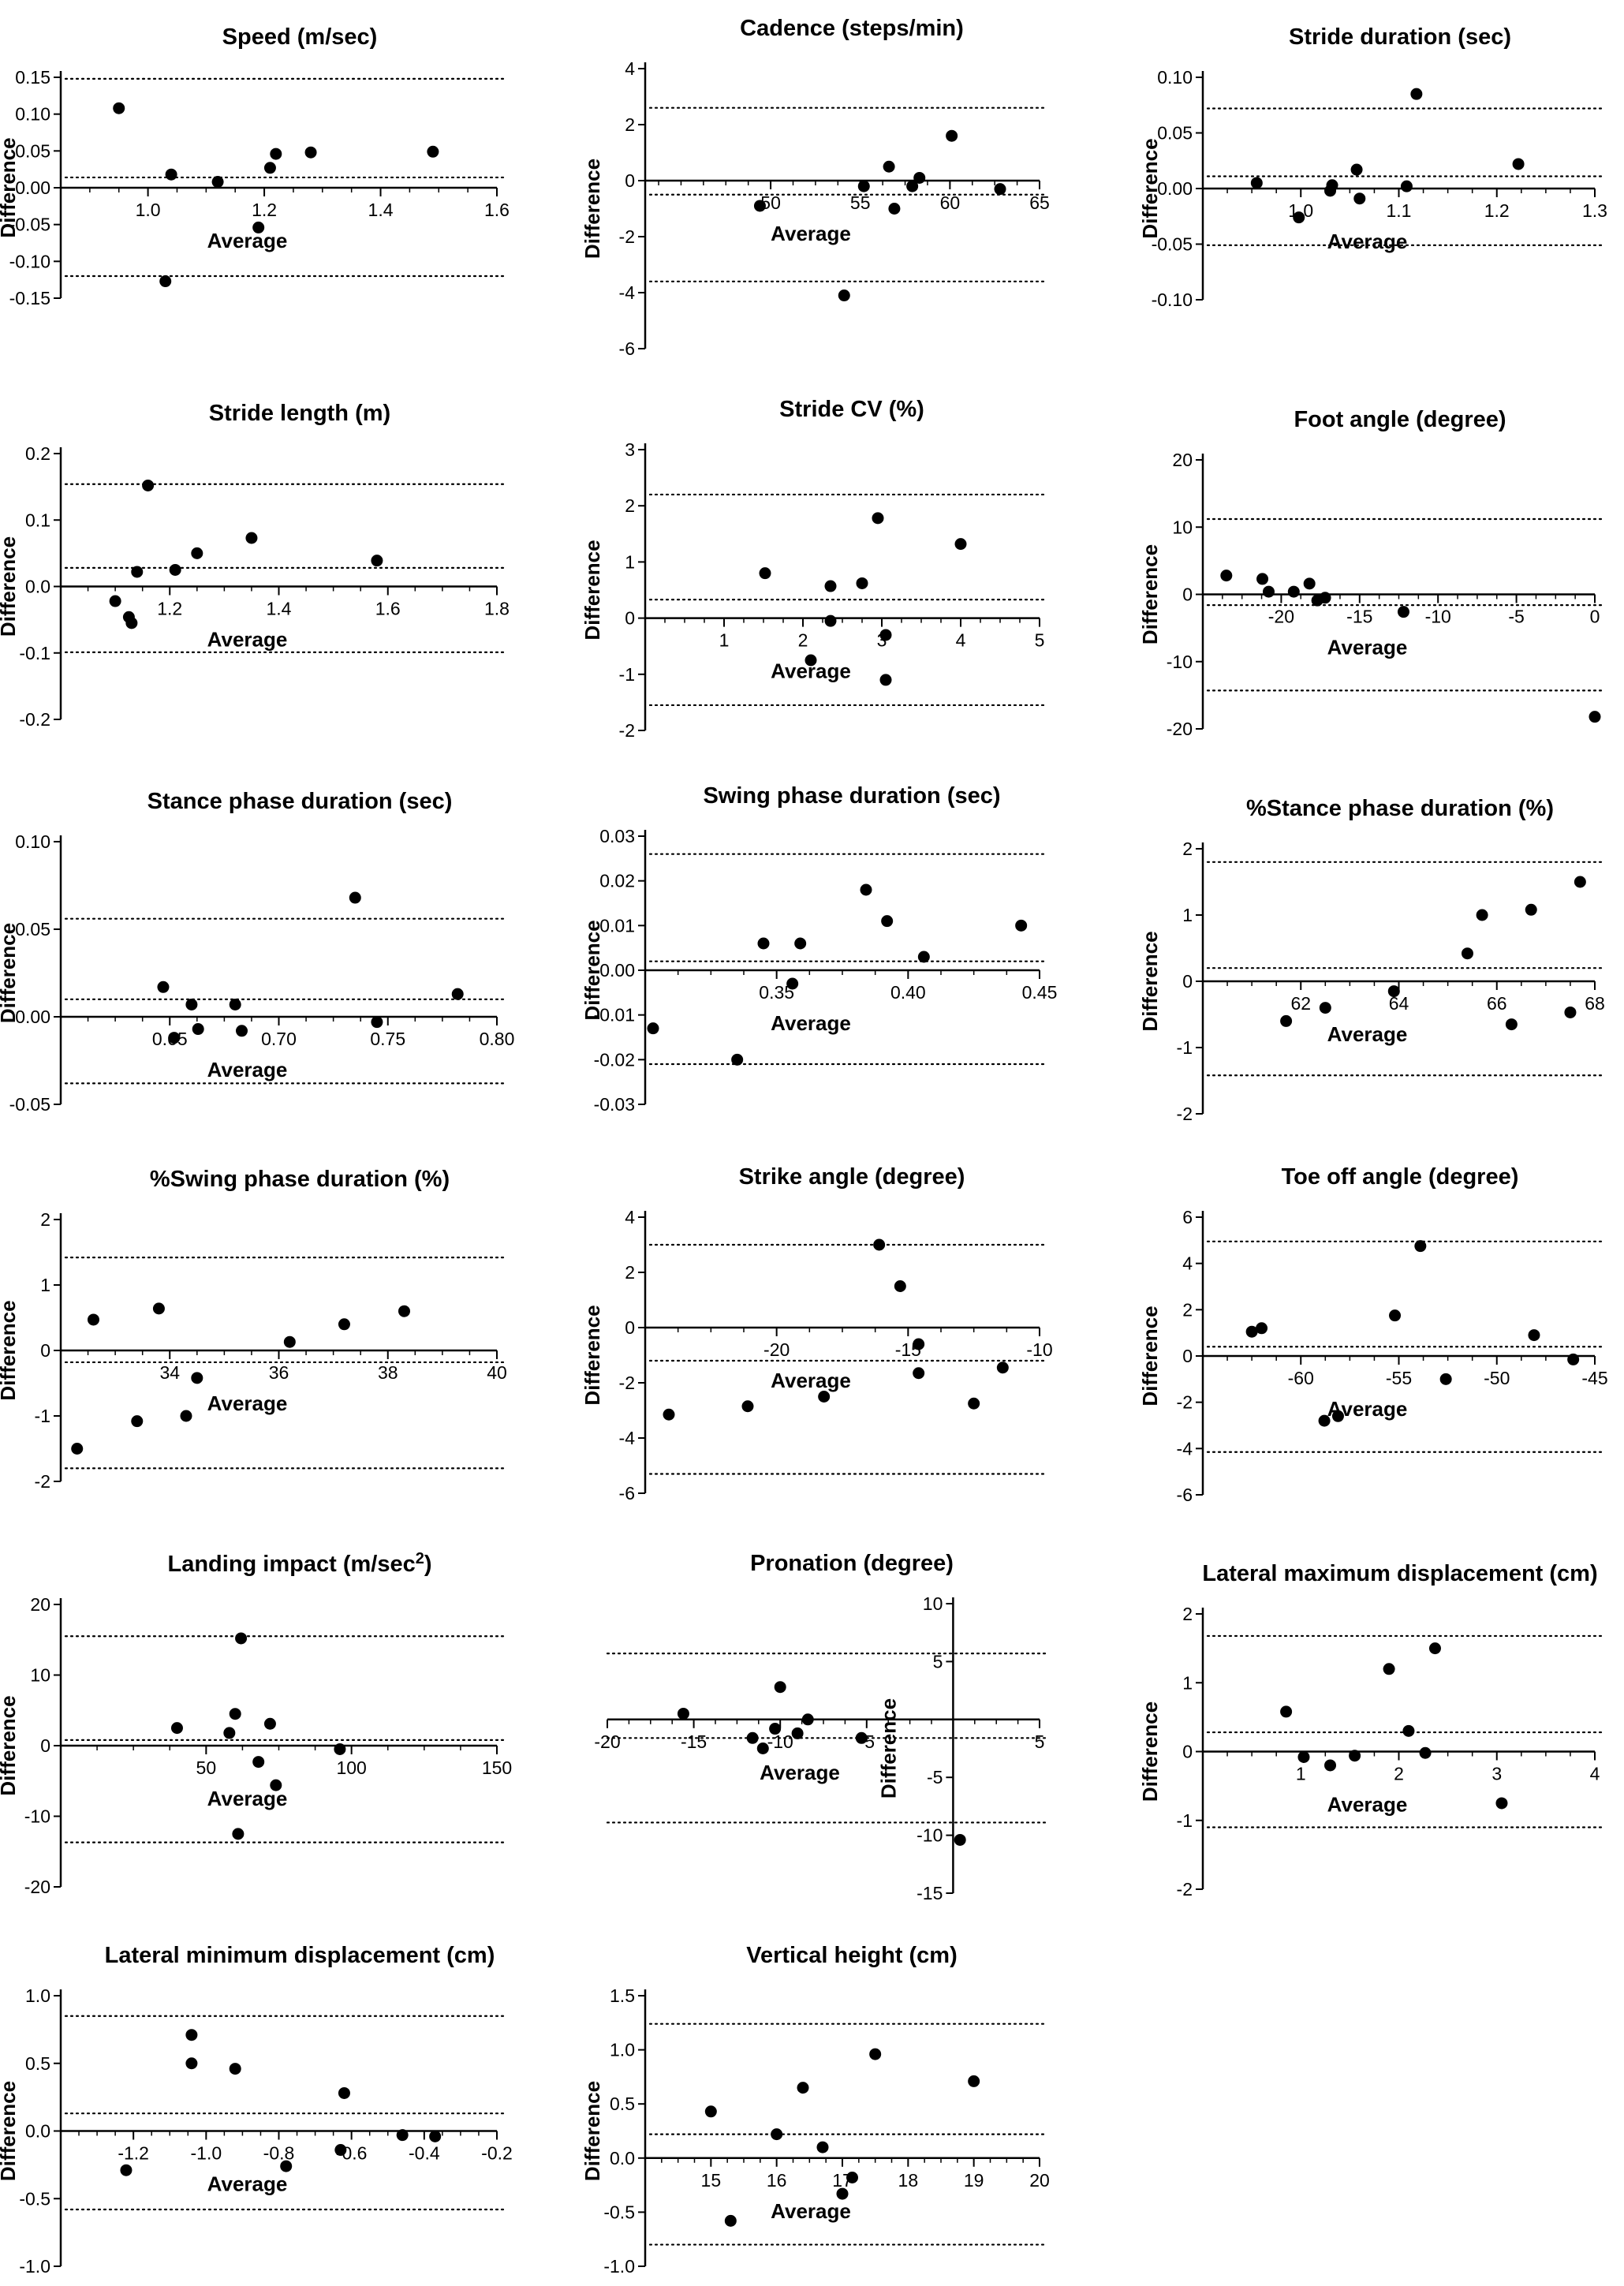 The height and width of the screenshot is (2286, 1624). I want to click on y-tick-label: 0, so click(1187, 1752).